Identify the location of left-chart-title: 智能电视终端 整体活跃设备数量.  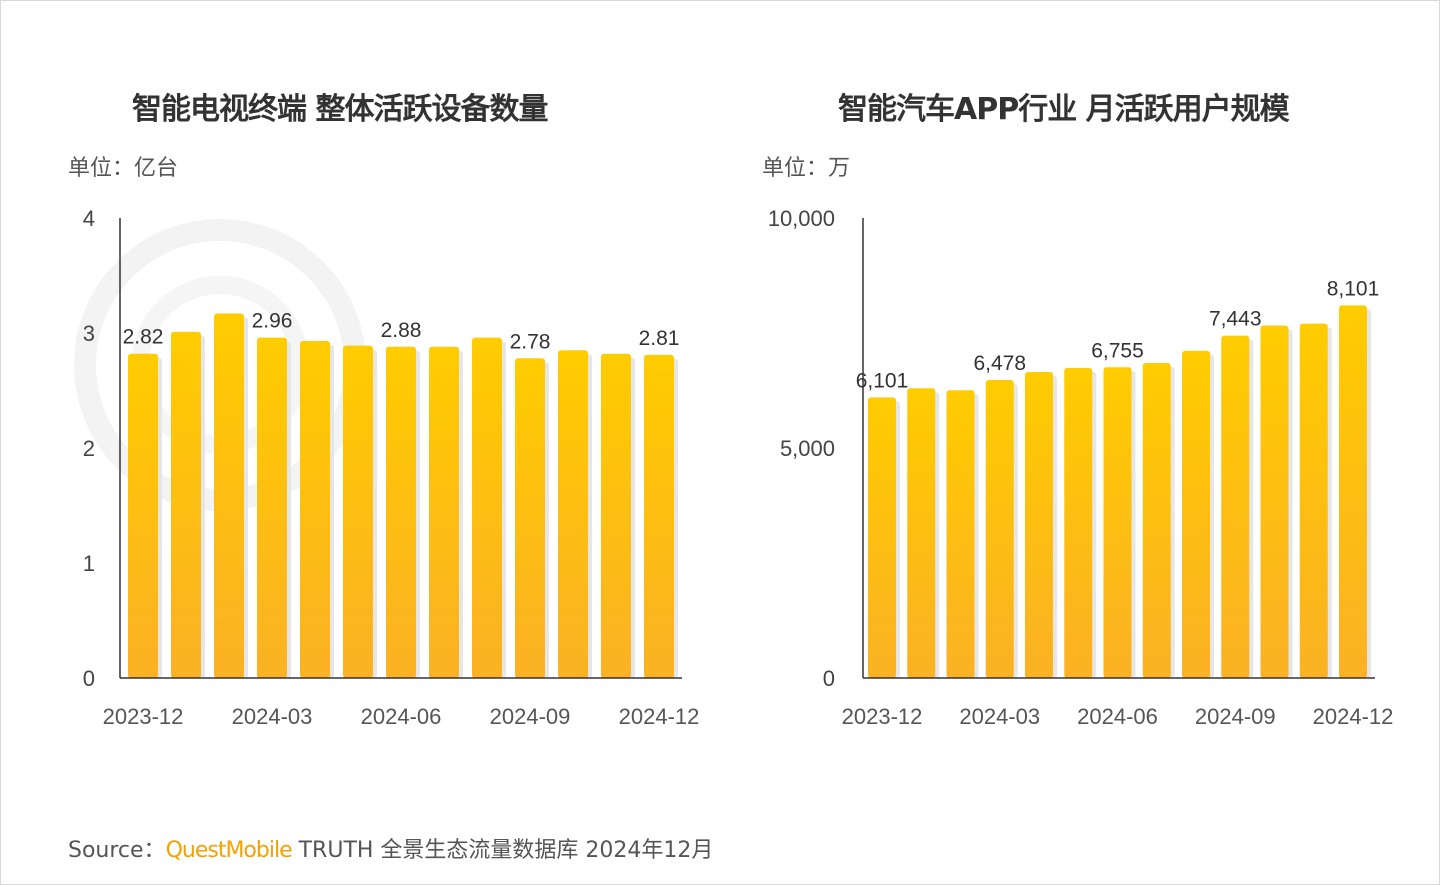
(340, 109).